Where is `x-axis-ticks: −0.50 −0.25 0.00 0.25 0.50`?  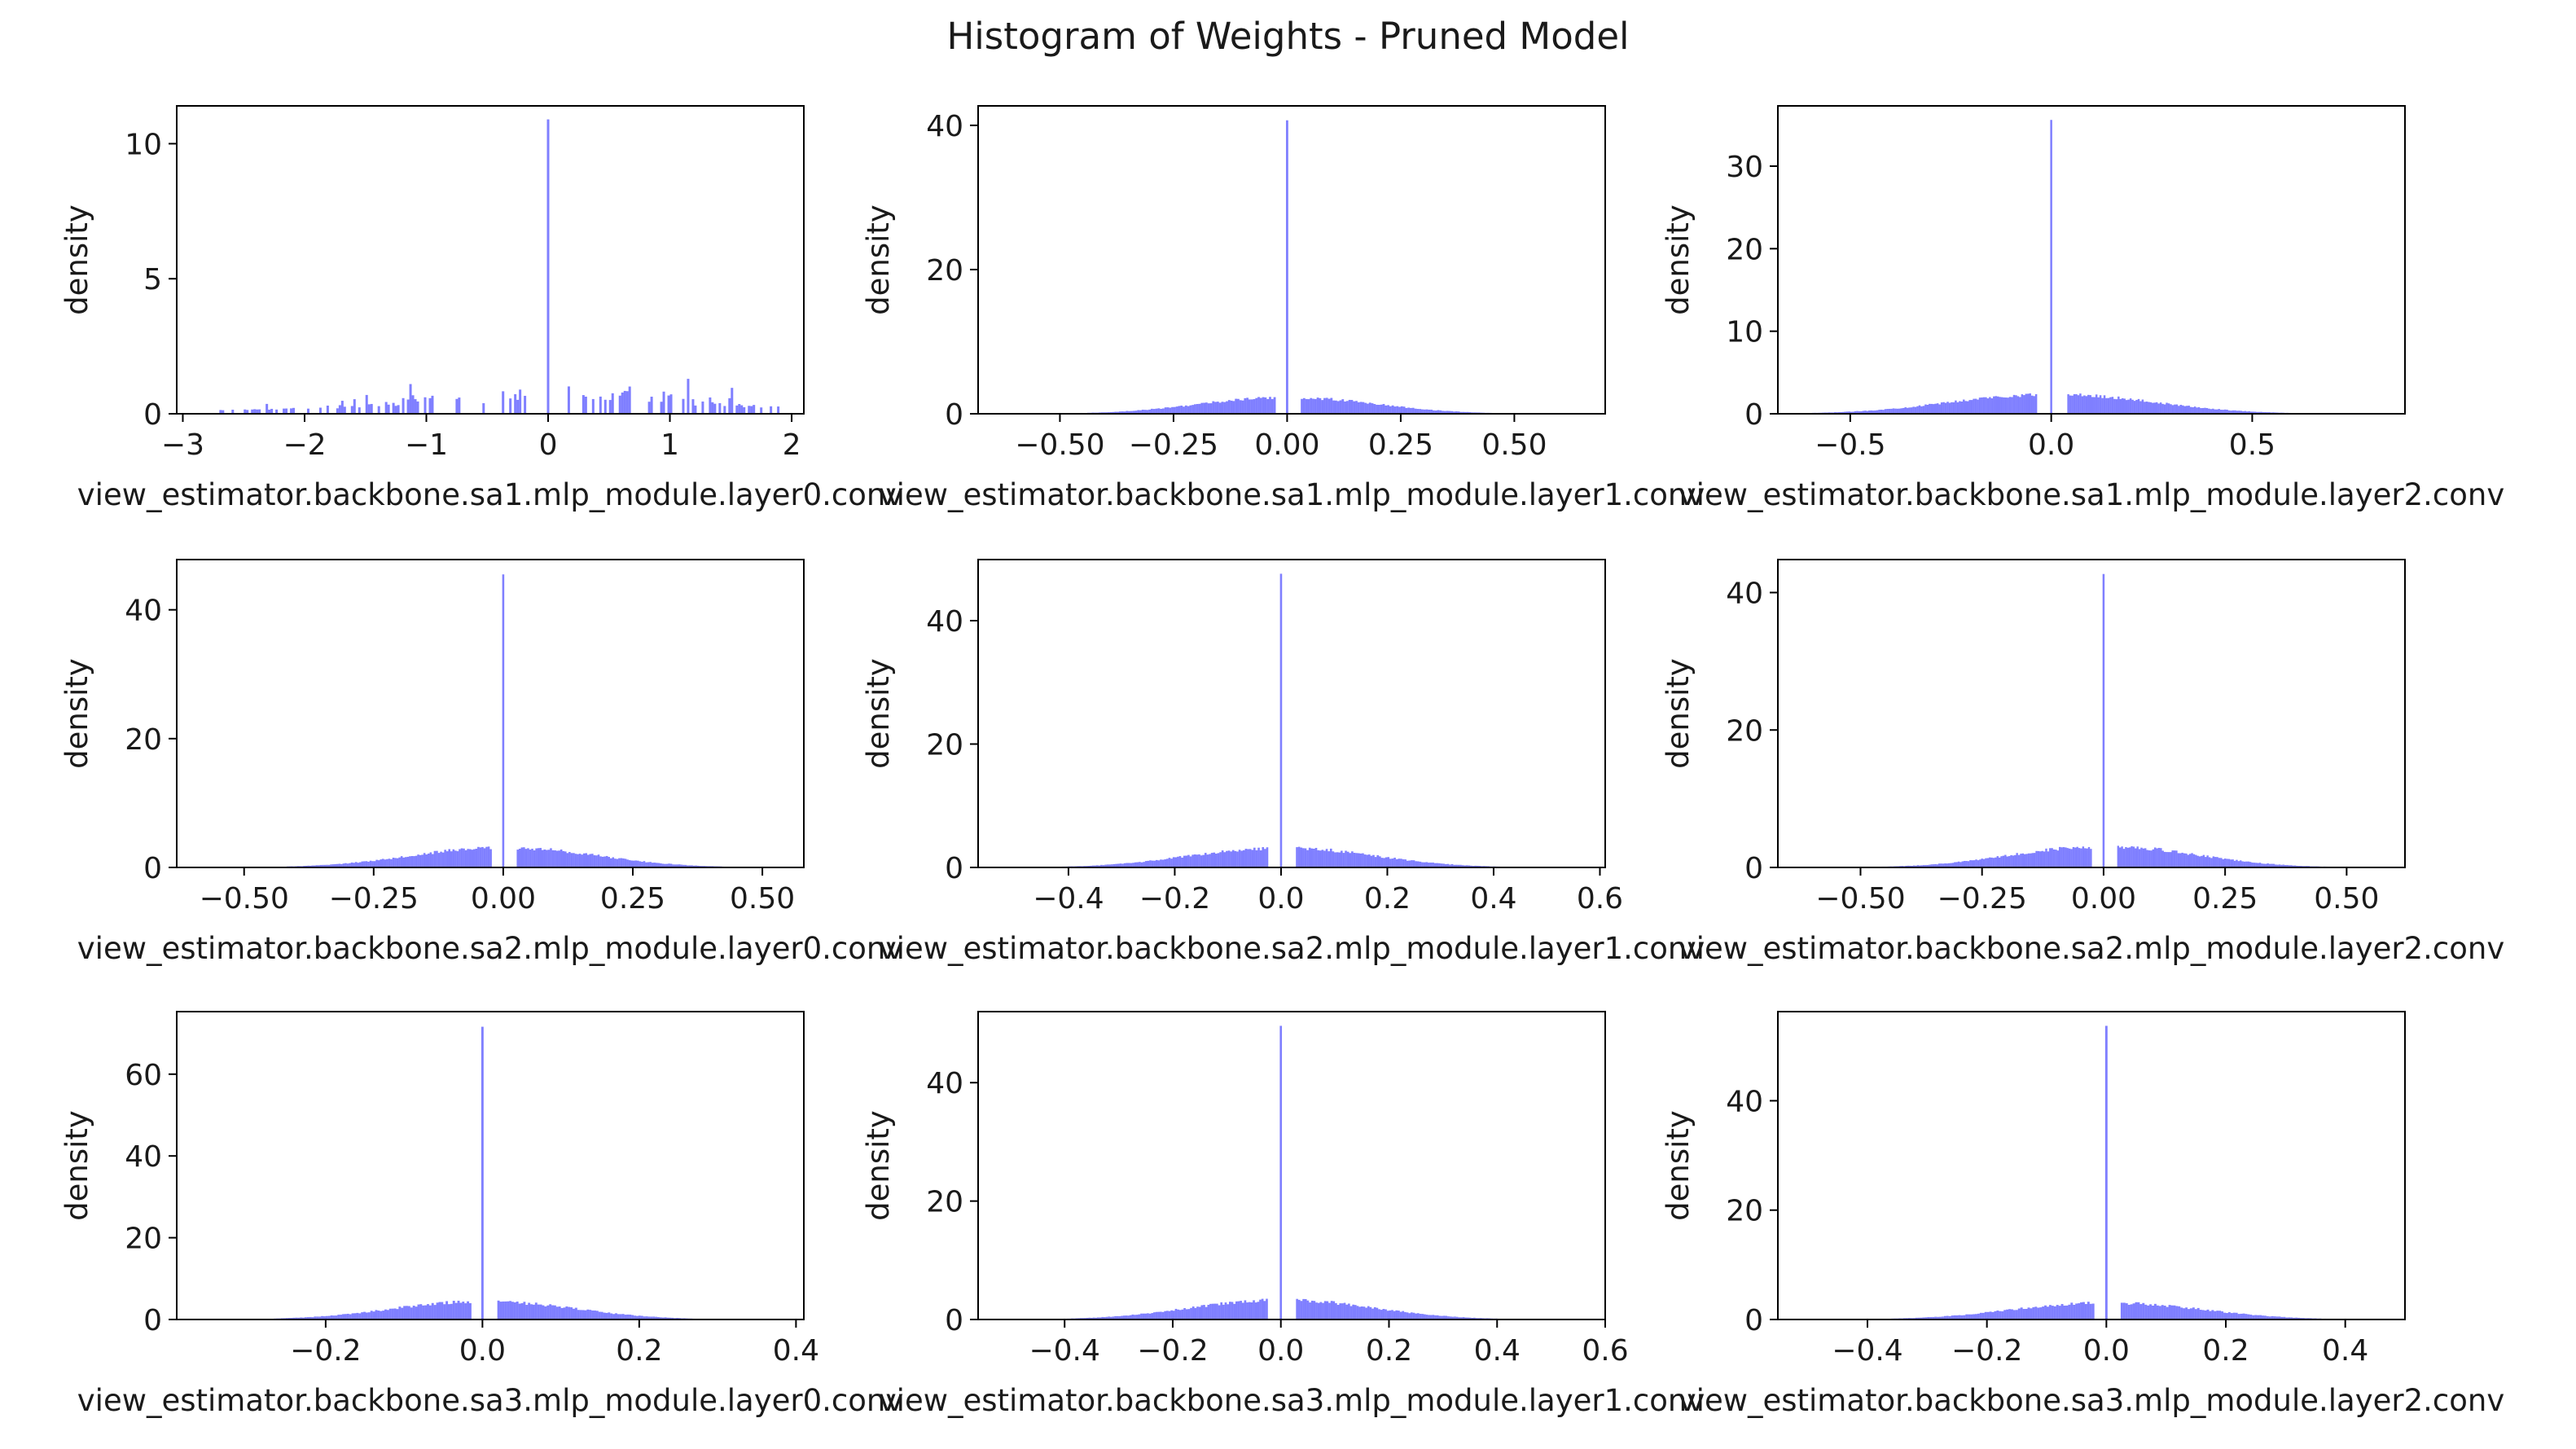 x-axis-ticks: −0.50 −0.25 0.00 0.25 0.50 is located at coordinates (498, 892).